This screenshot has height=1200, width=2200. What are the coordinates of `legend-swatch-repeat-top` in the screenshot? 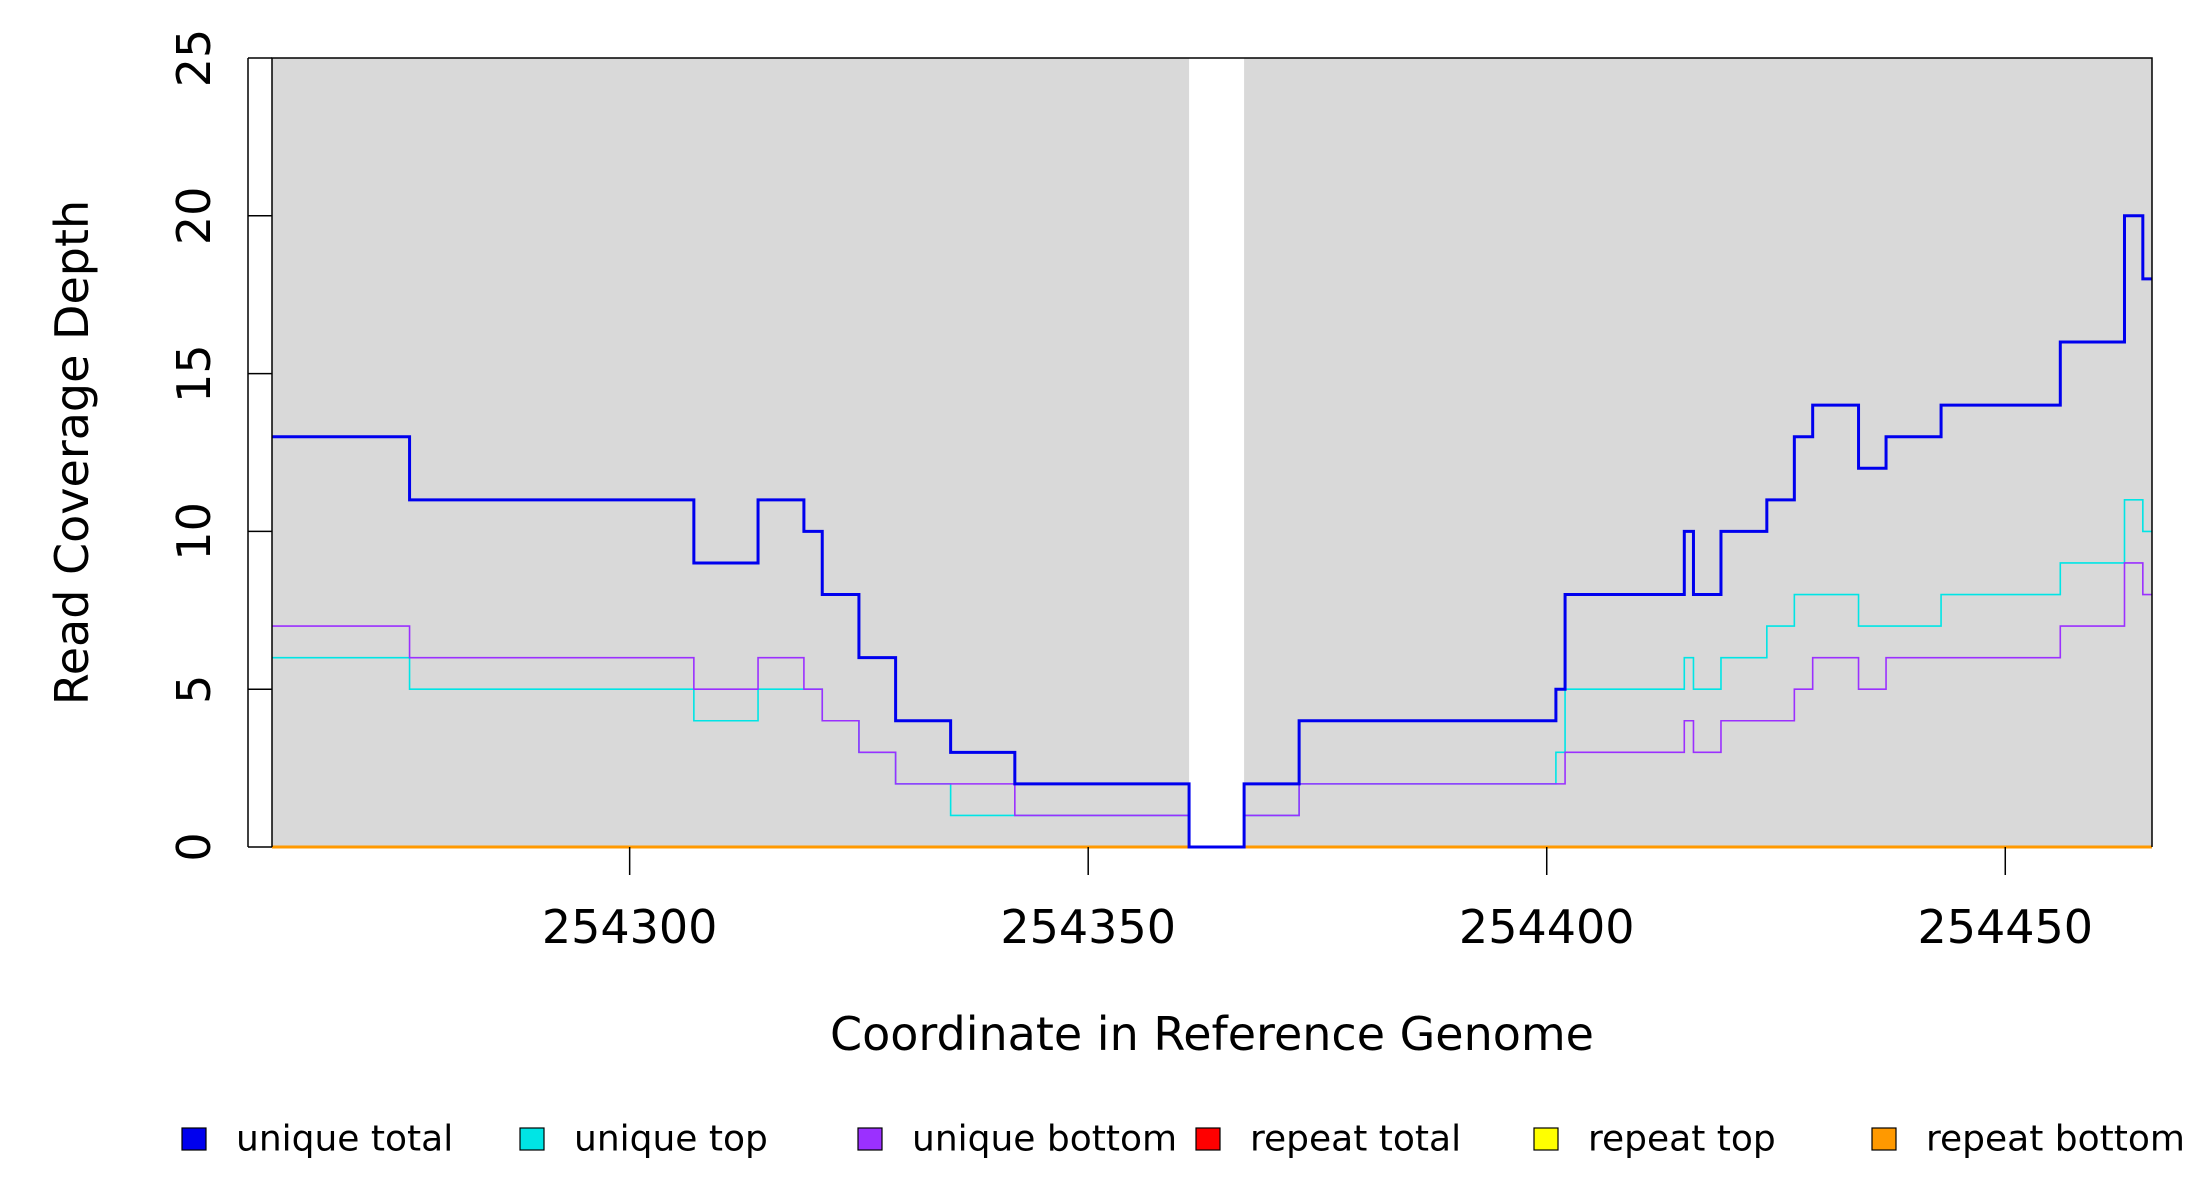 It's located at (1546, 1139).